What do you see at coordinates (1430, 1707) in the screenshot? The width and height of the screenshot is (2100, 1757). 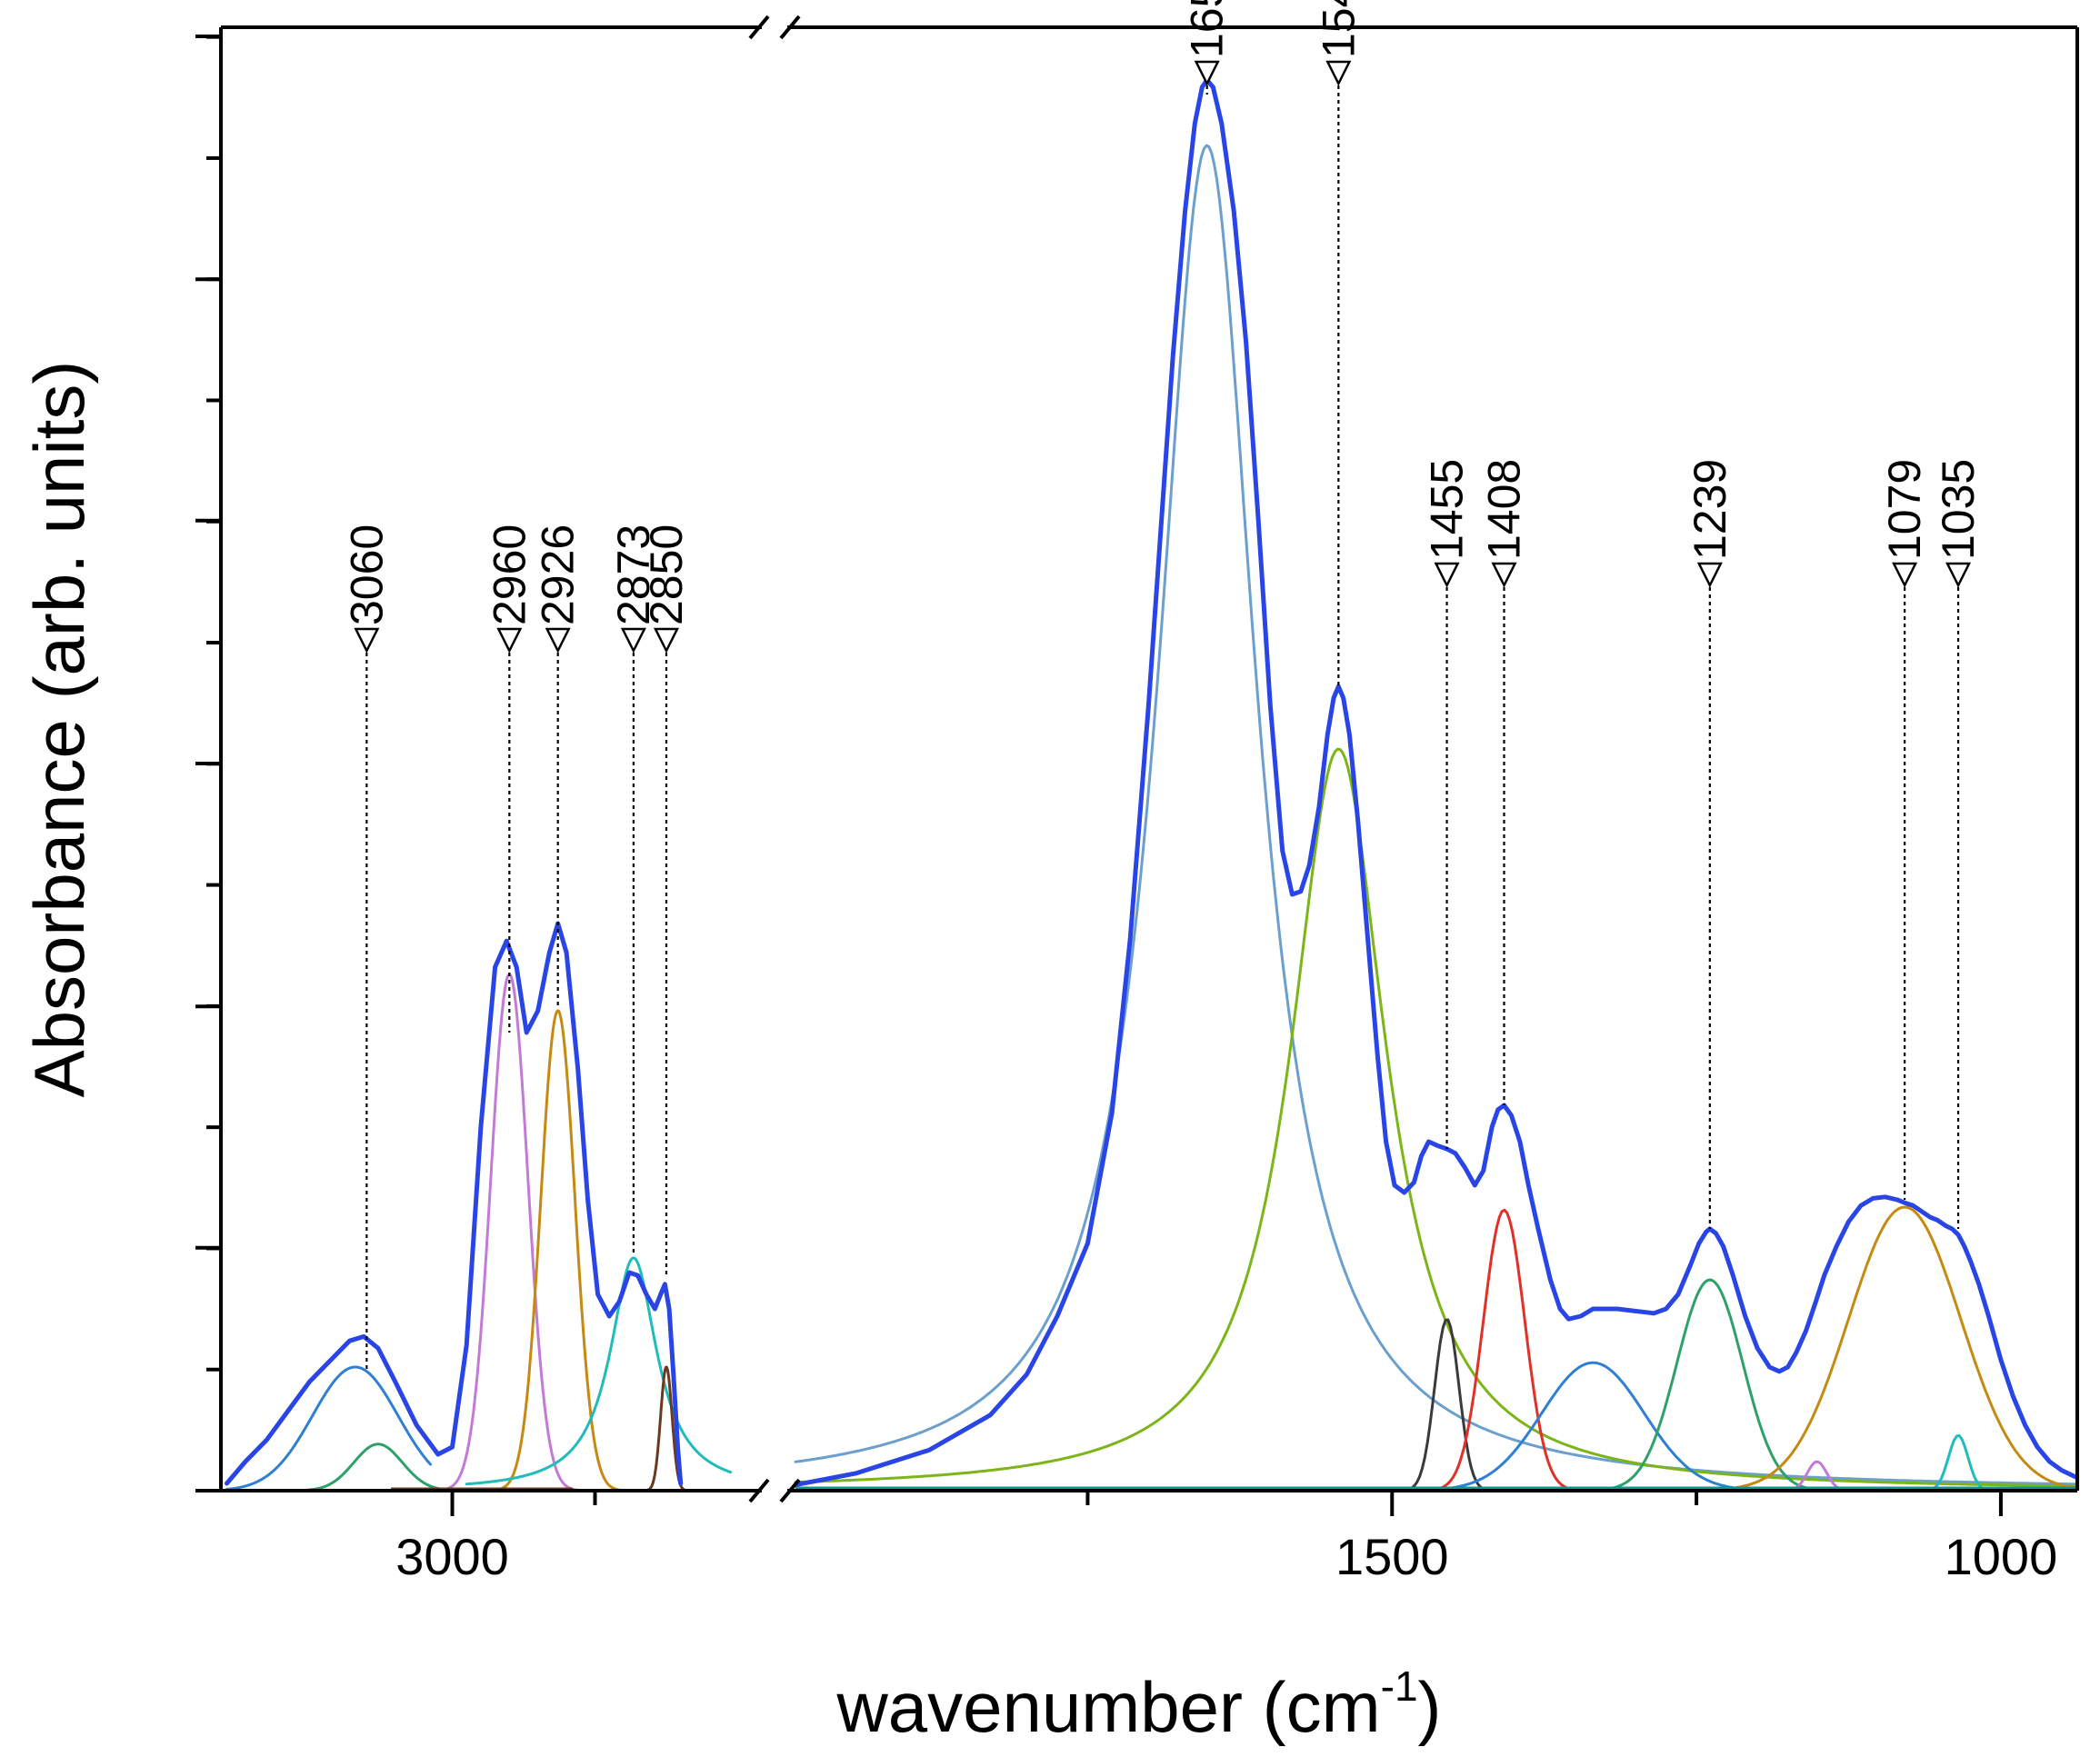 I see `x-axis-label-end: )` at bounding box center [1430, 1707].